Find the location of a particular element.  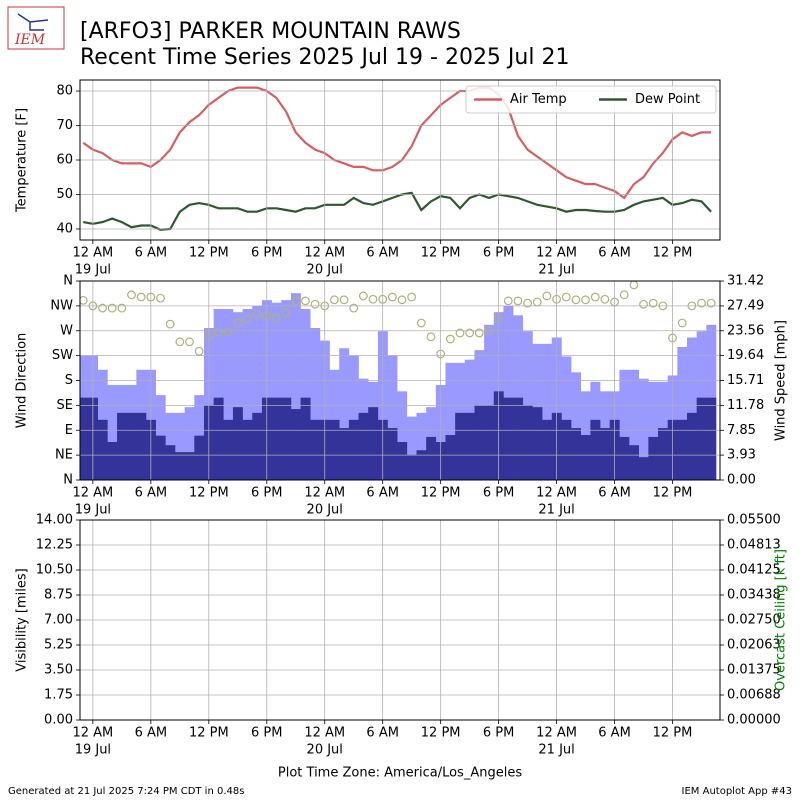

y2-tick-label: 0.04813 is located at coordinates (754, 545).